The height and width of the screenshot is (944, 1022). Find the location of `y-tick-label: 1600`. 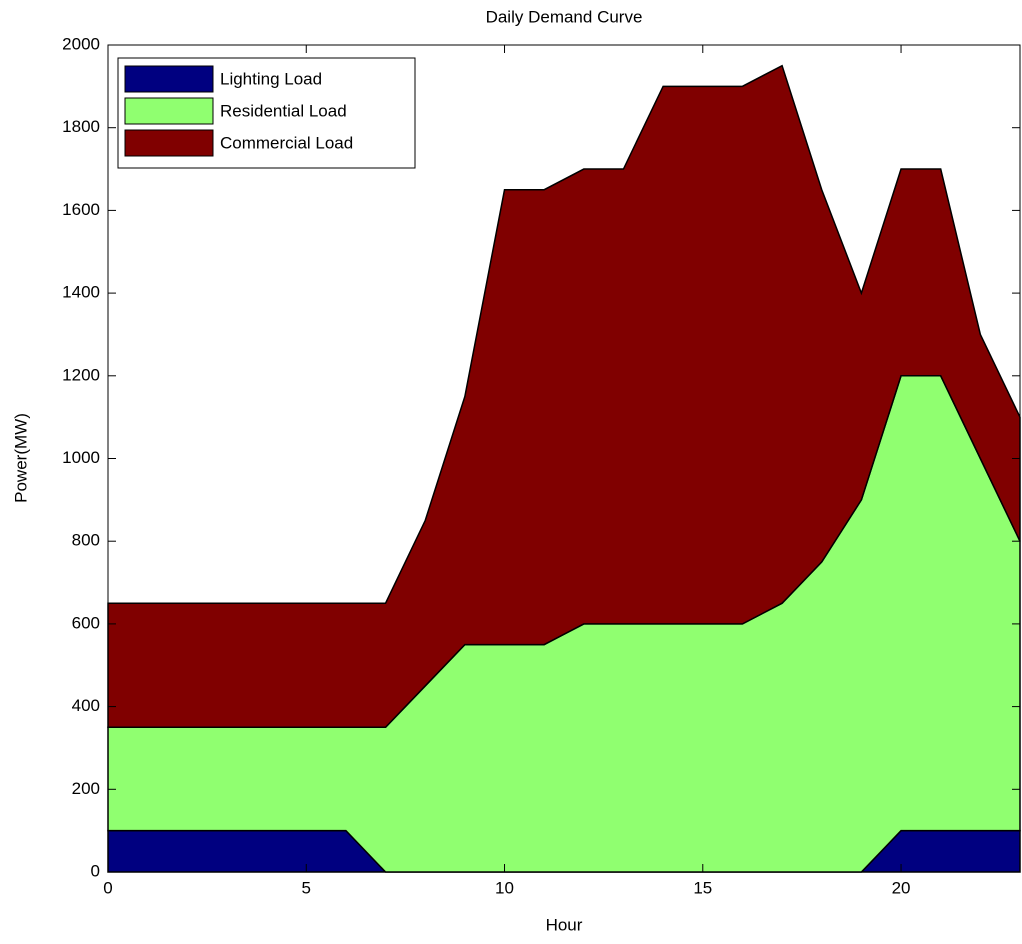

y-tick-label: 1600 is located at coordinates (81, 209).